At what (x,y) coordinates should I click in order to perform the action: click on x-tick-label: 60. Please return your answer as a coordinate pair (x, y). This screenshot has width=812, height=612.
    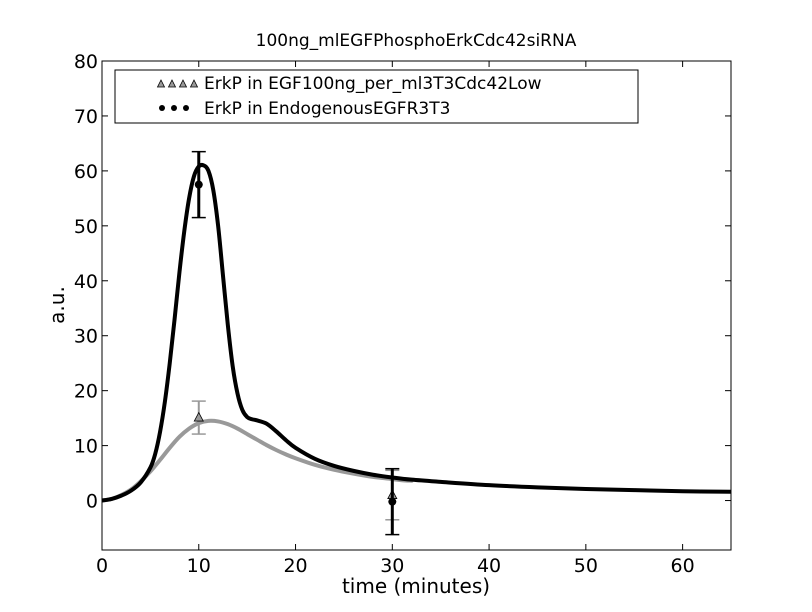
    Looking at the image, I should click on (683, 566).